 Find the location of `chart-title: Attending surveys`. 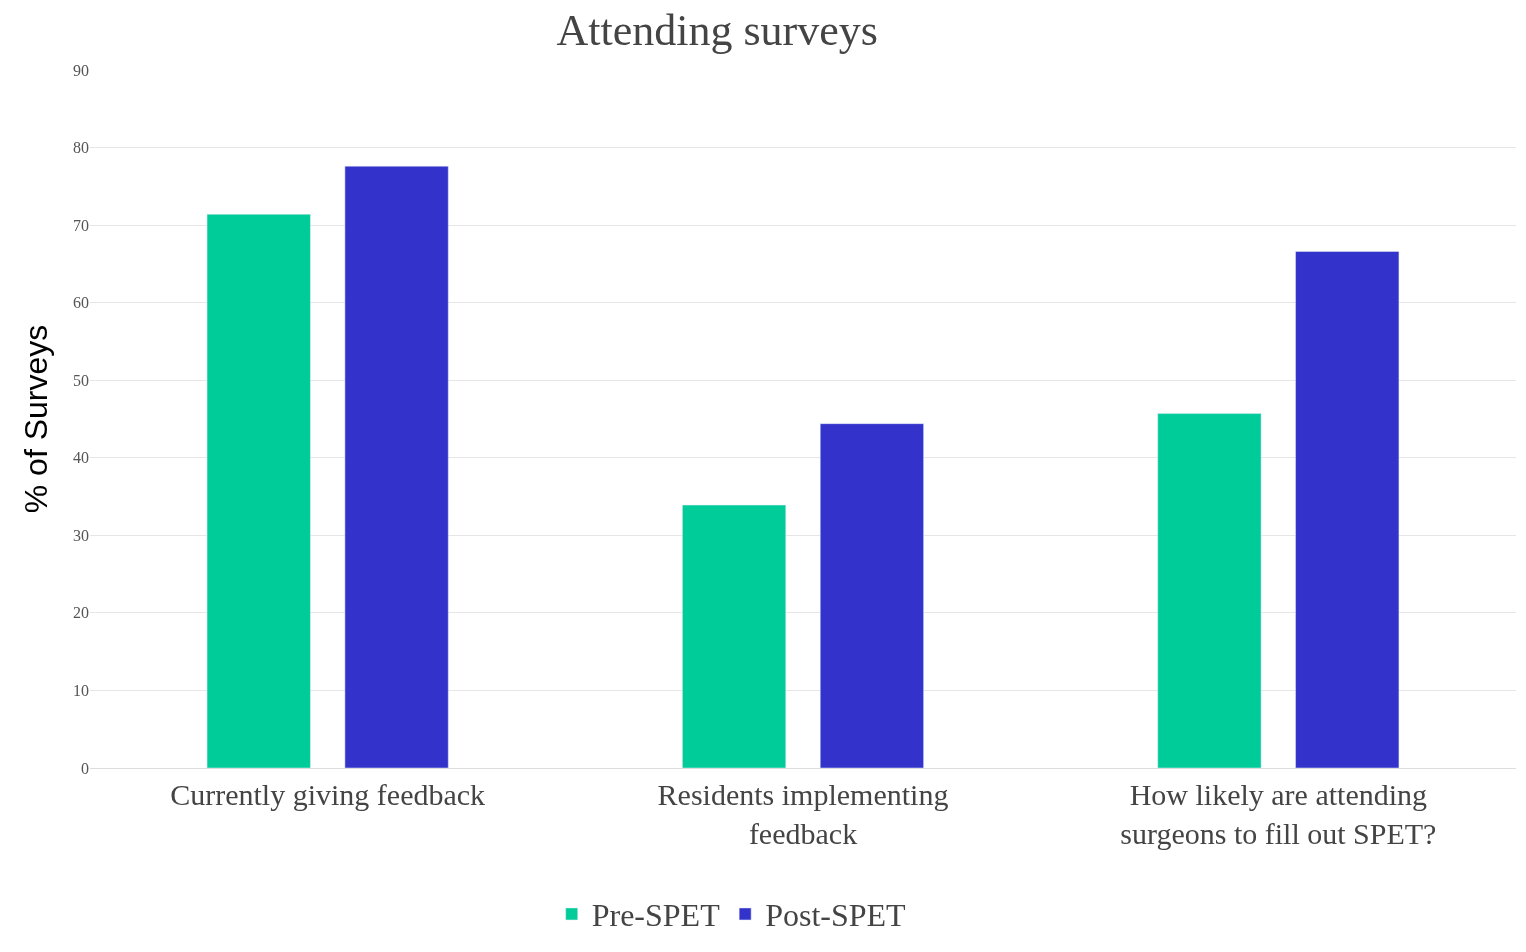

chart-title: Attending surveys is located at coordinates (717, 31).